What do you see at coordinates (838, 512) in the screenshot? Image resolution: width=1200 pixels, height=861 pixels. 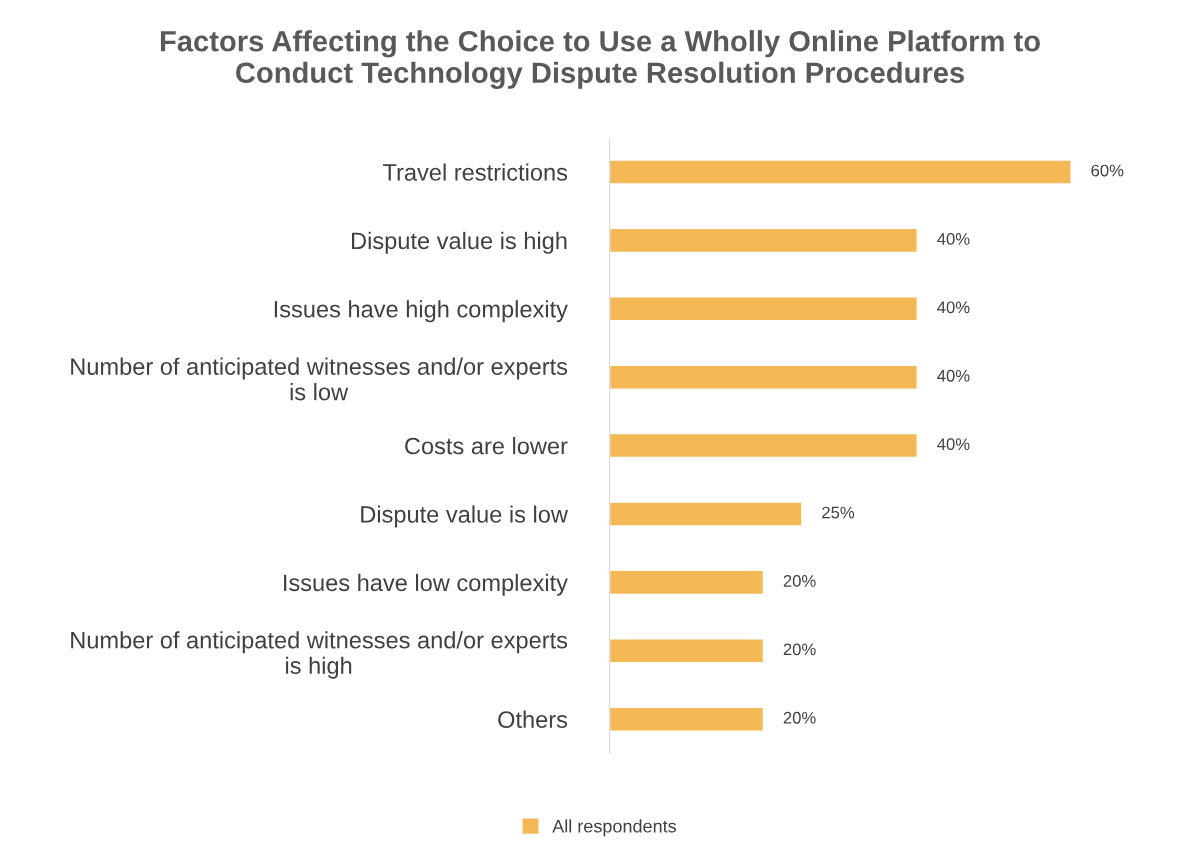 I see `data-label: 25%` at bounding box center [838, 512].